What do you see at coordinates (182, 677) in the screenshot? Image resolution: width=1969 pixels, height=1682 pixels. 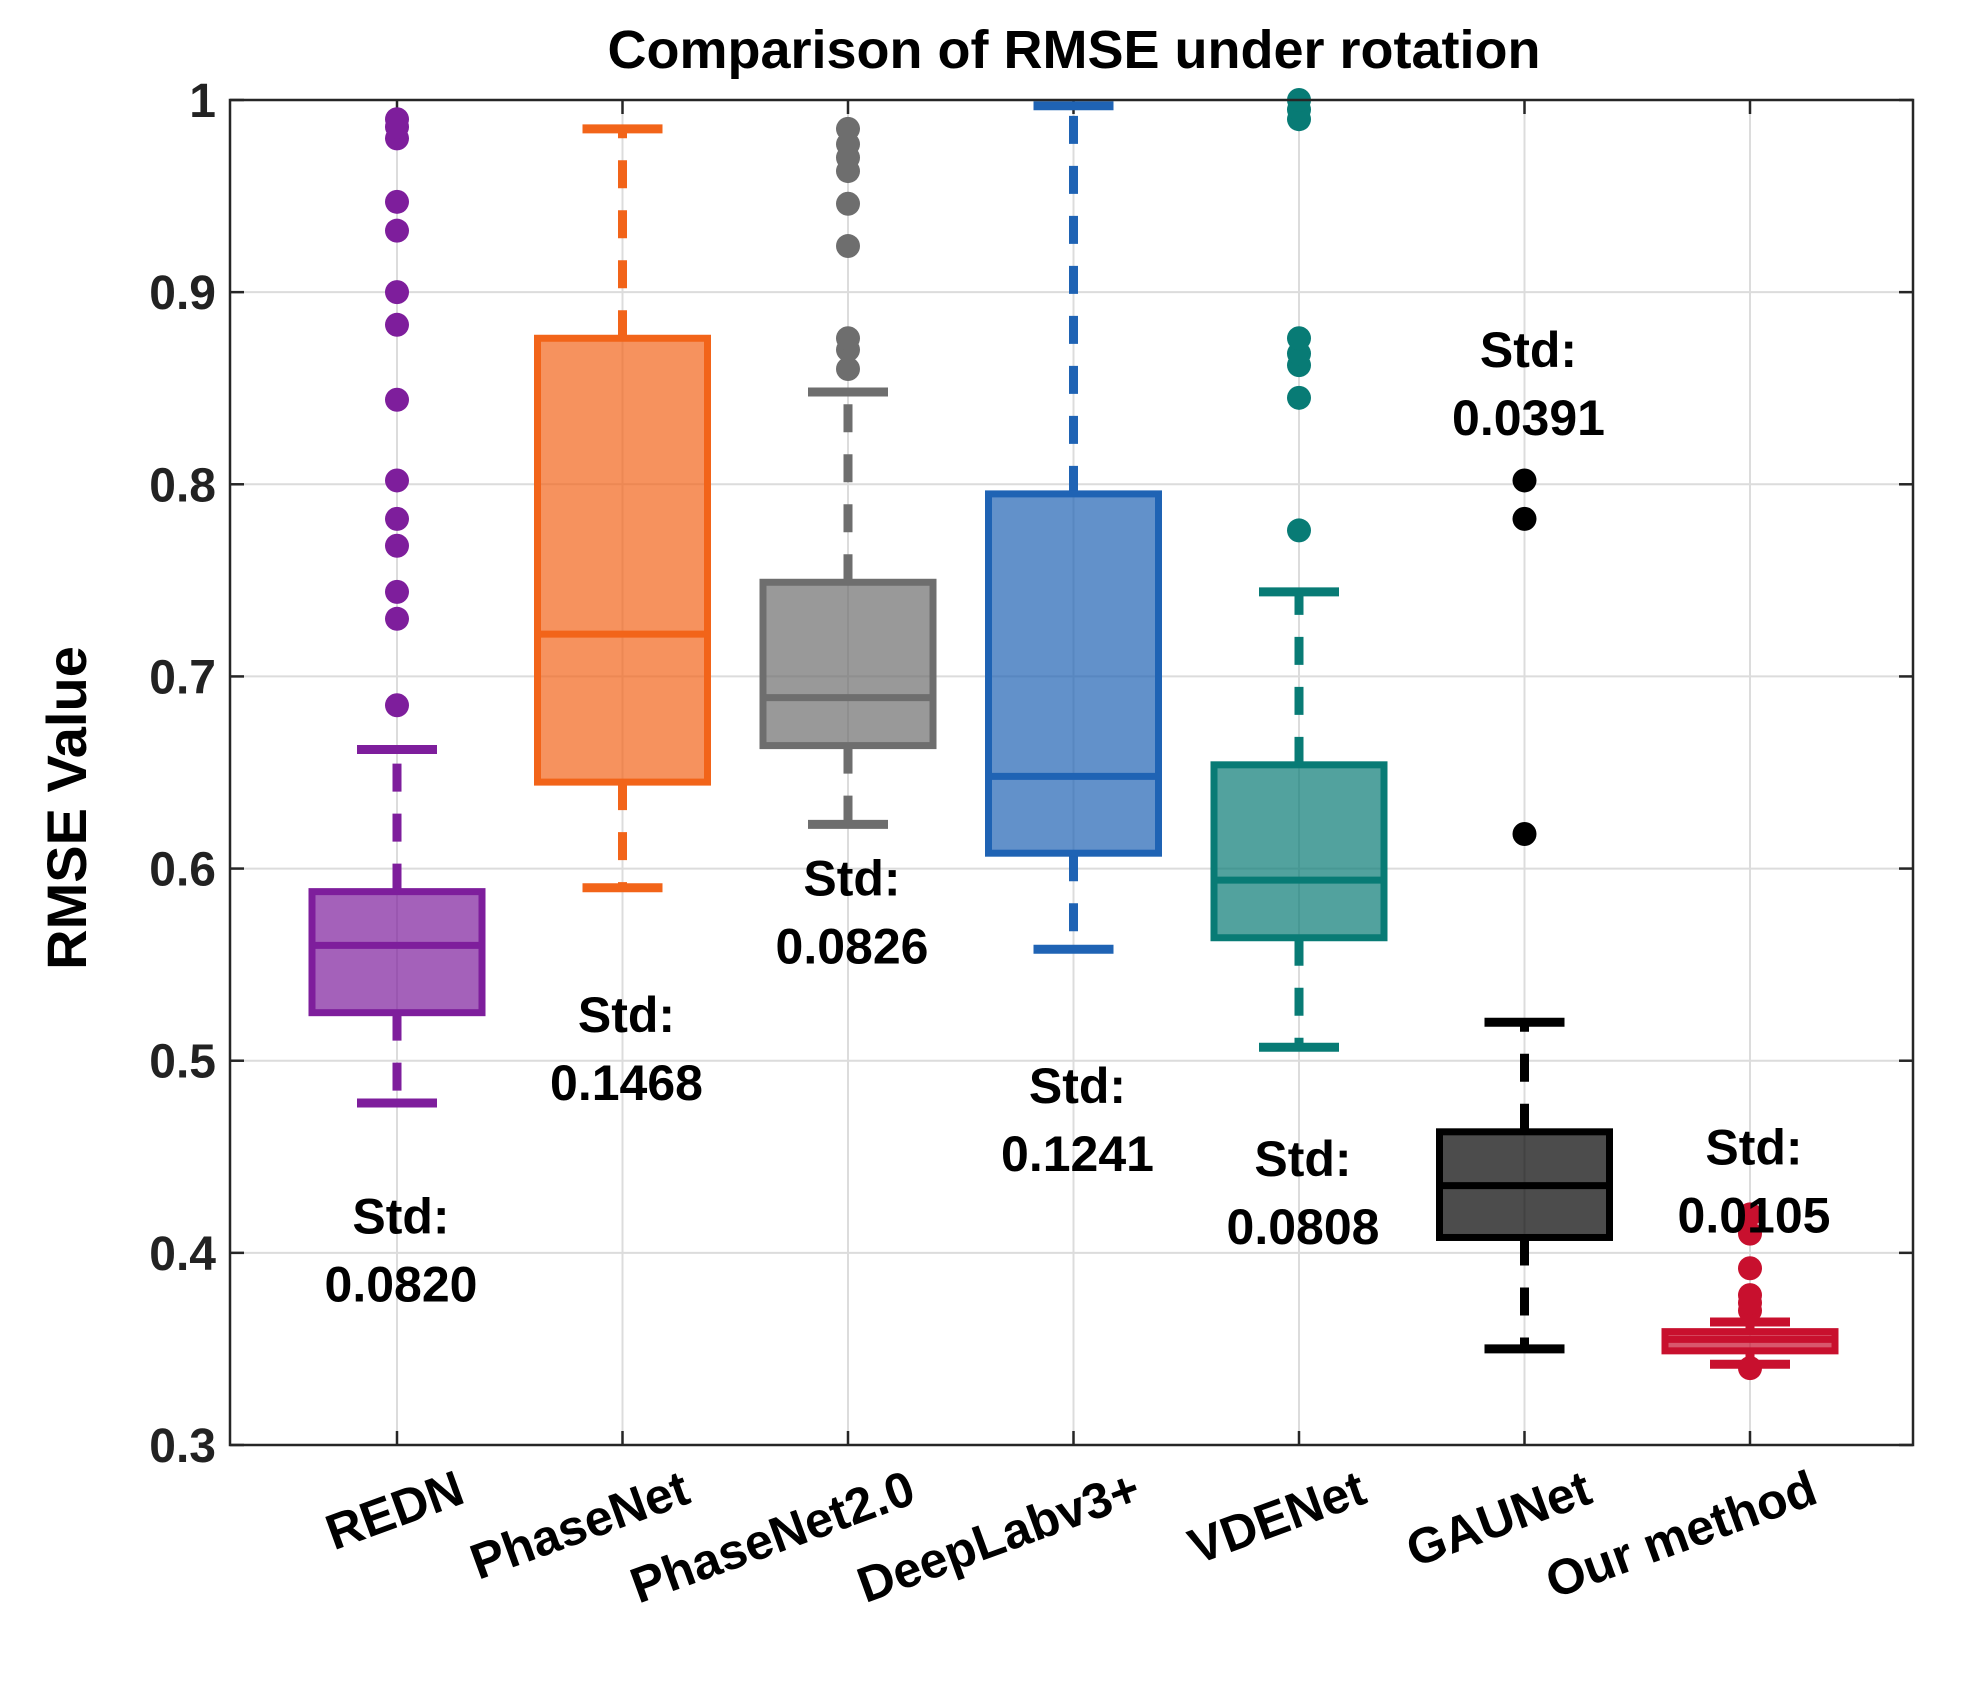 I see `y-tick-label: 0.7` at bounding box center [182, 677].